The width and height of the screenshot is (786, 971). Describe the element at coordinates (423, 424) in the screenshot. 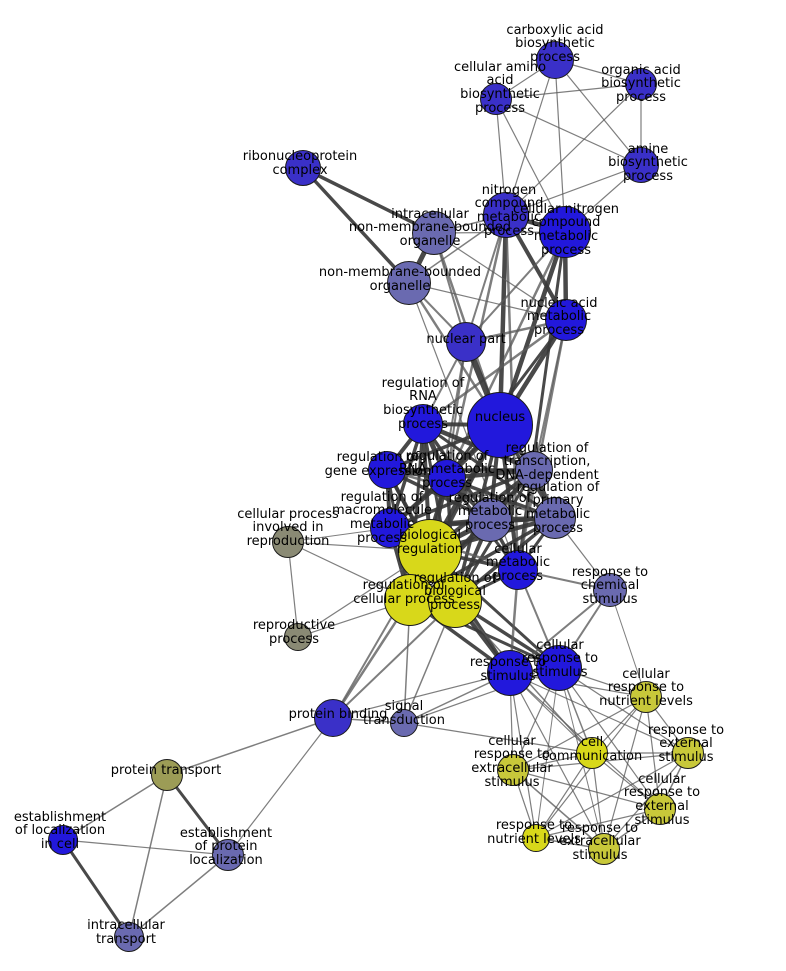

I see `graph-node-reg_rna_biosynthetic` at that location.